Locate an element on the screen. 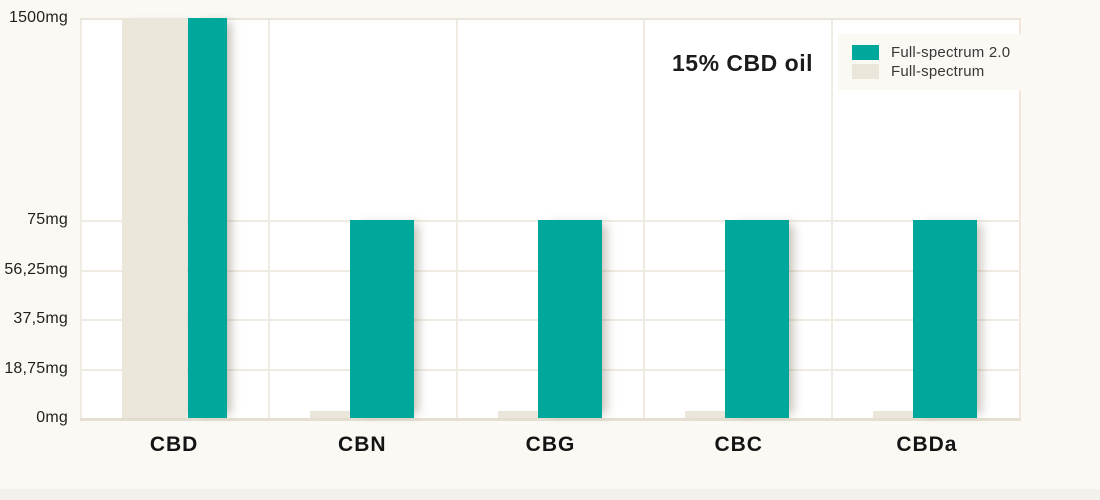  legend-label: Full-spectrum 2.0 is located at coordinates (951, 52).